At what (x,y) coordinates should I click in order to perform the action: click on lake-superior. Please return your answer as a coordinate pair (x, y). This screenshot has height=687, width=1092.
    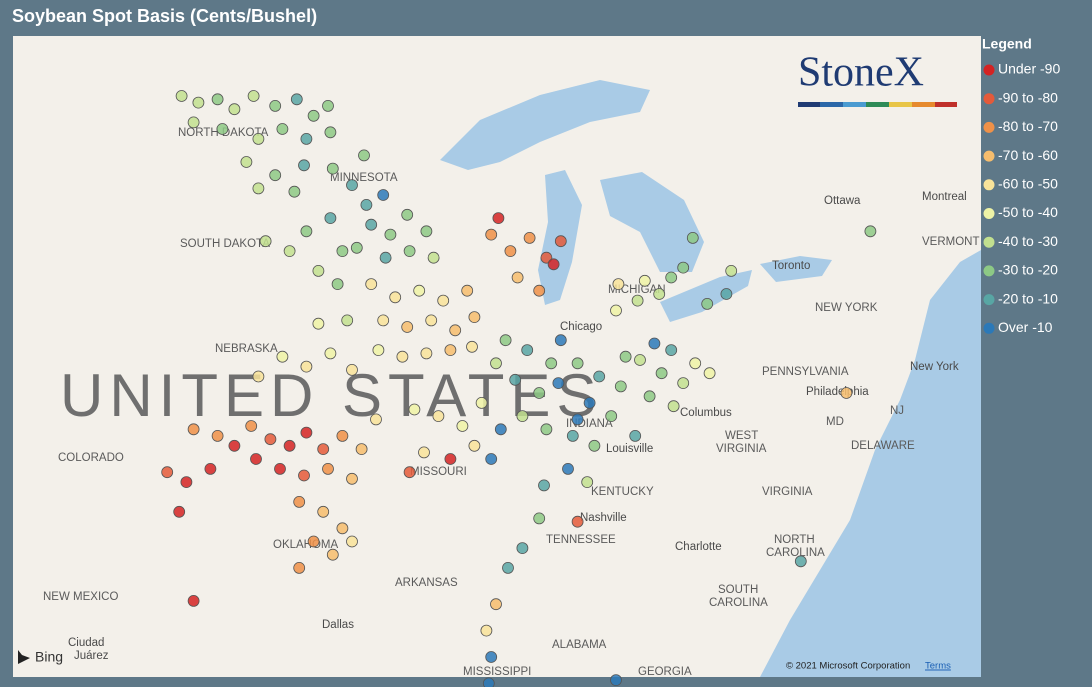
    Looking at the image, I should click on (545, 125).